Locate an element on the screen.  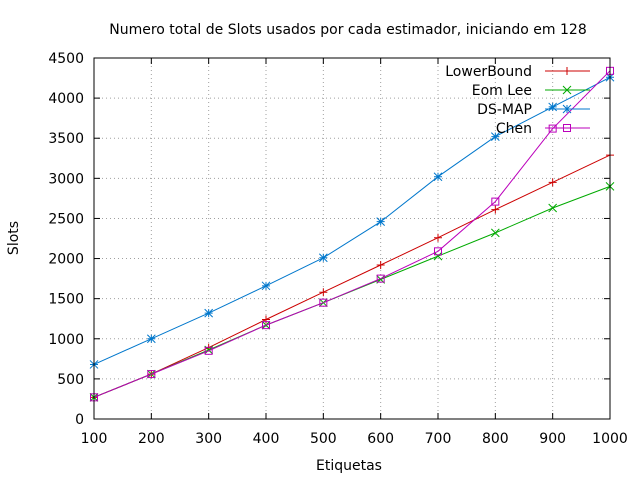
legend-item: LowerBound is located at coordinates (517, 72).